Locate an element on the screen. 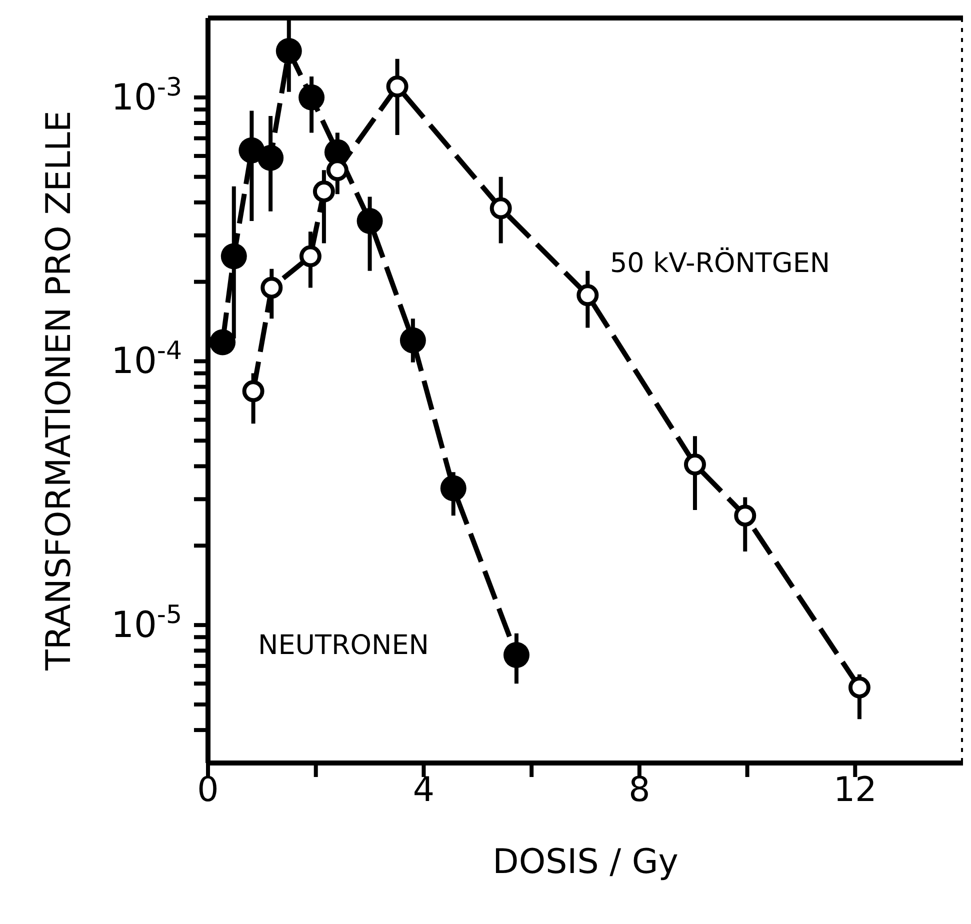 The image size is (971, 924). y-tick-label: 10$^{-3}$ is located at coordinates (146, 95).